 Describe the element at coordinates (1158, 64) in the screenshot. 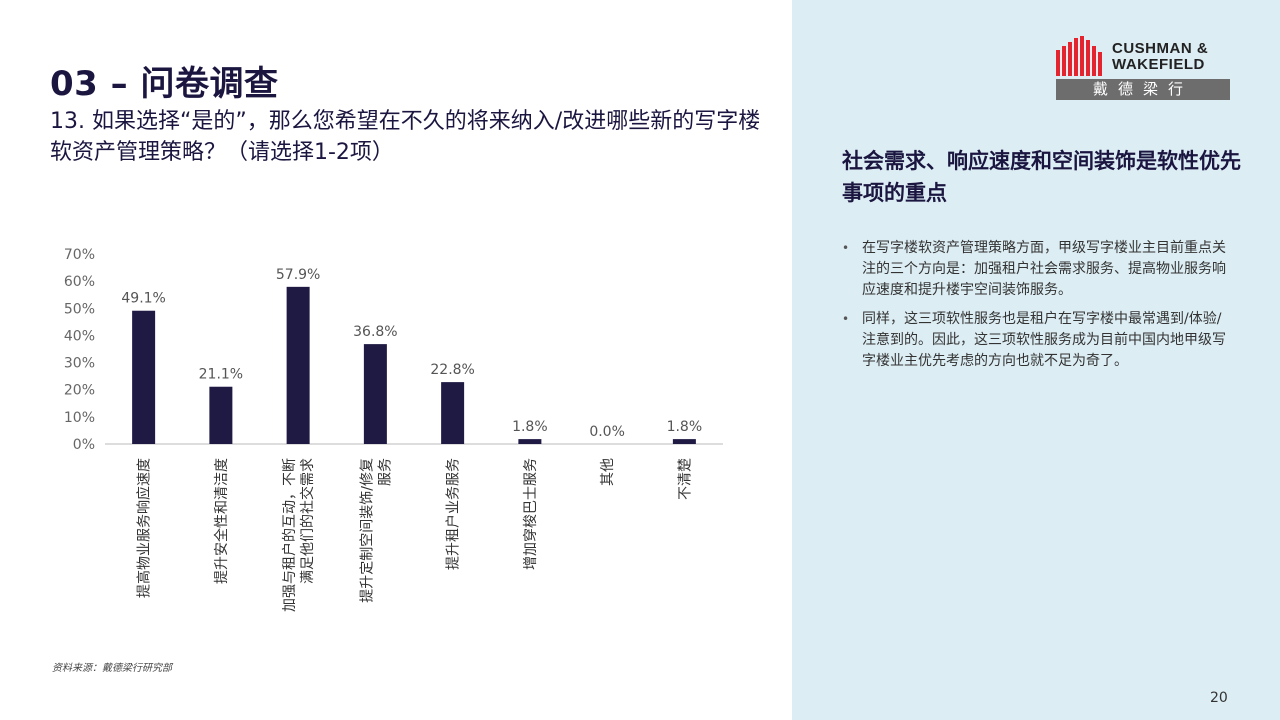

I see `logo-line-2: WAKEFIELD` at that location.